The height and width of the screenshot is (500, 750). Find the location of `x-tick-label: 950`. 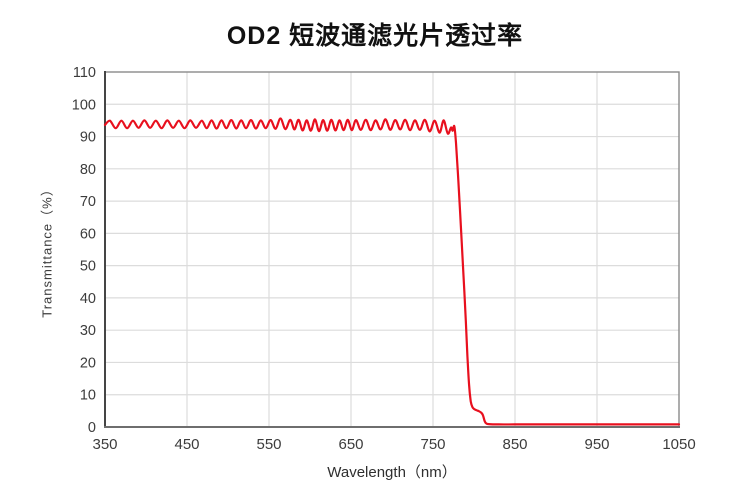

x-tick-label: 950 is located at coordinates (596, 444).